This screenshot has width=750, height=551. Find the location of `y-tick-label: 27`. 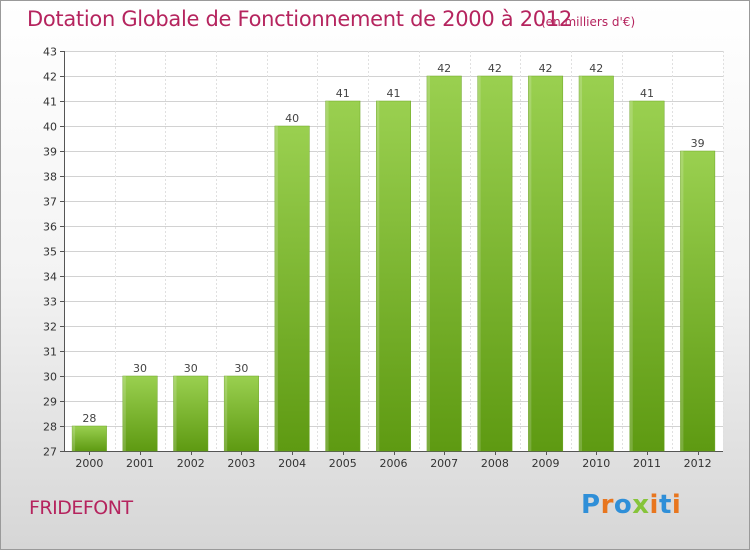

y-tick-label: 27 is located at coordinates (50, 452).